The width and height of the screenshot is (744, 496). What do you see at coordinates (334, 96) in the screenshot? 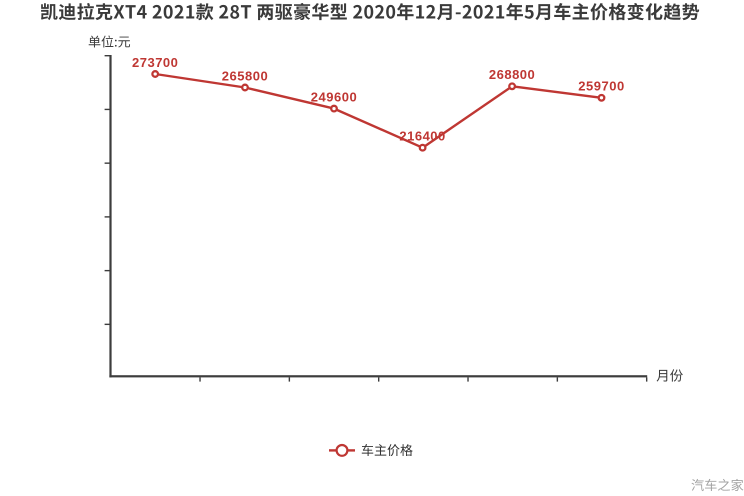
I see `svg-text: 249600` at bounding box center [334, 96].